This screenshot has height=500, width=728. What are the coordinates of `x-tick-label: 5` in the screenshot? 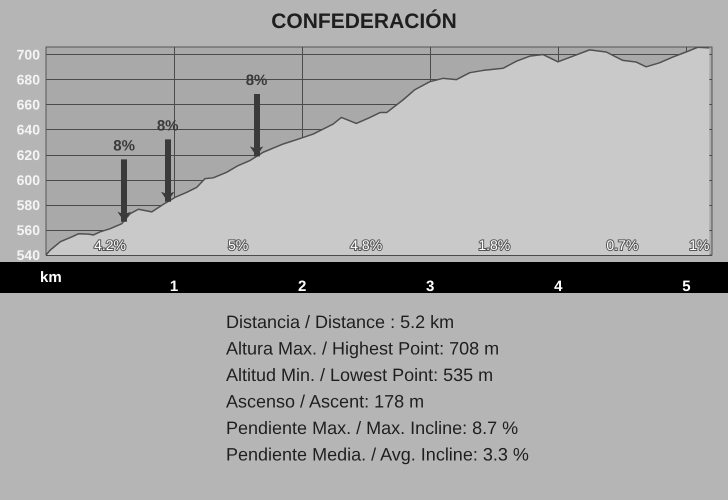 It's located at (686, 286).